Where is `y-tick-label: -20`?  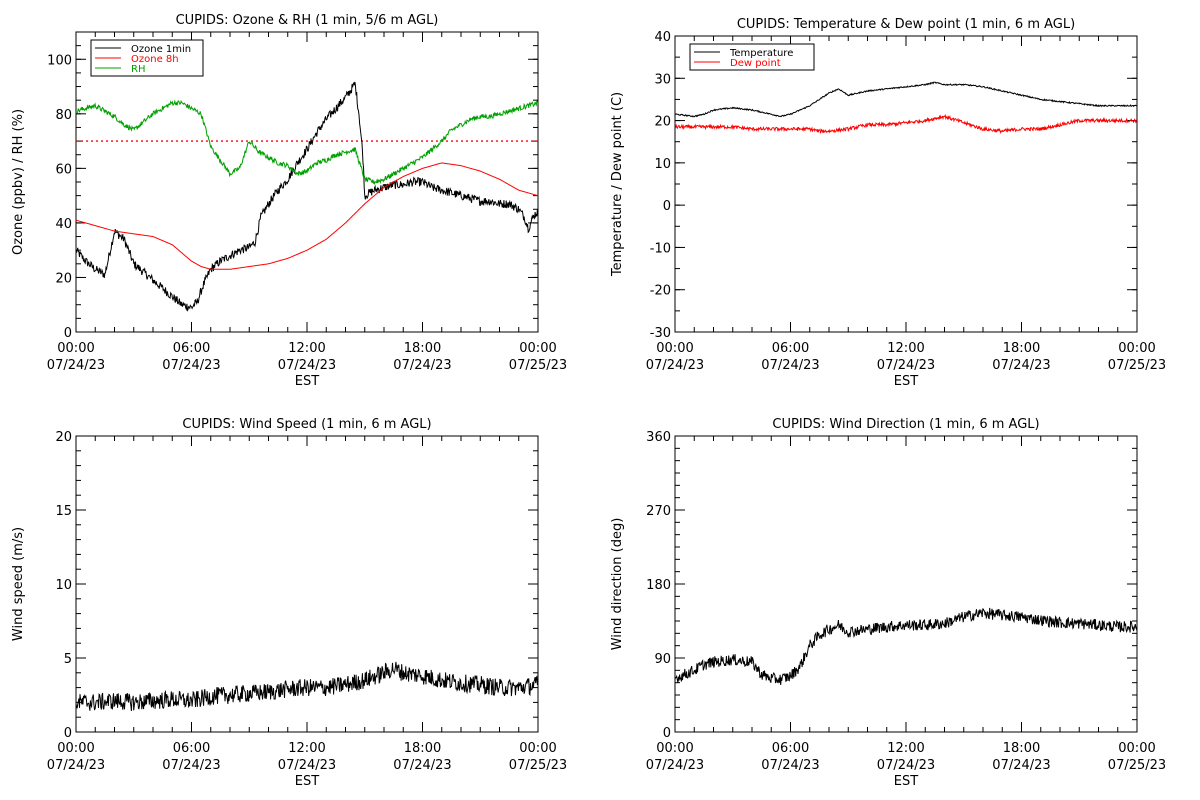 y-tick-label: -20 is located at coordinates (660, 291).